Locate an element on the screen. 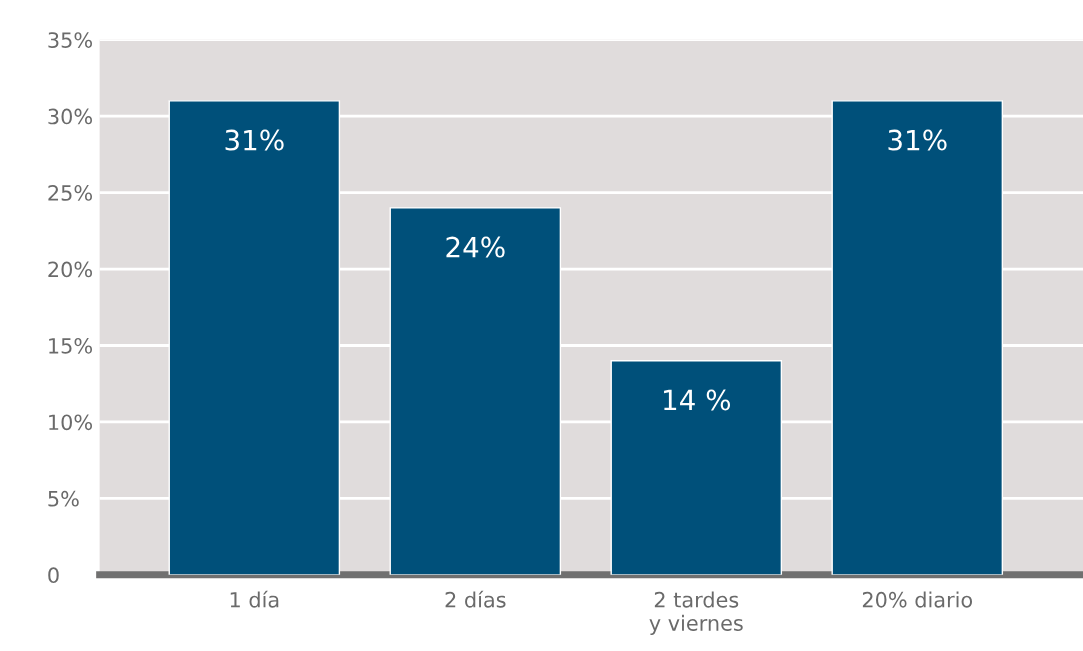 The image size is (1083, 651). y-tick-label: 10% is located at coordinates (71, 422).